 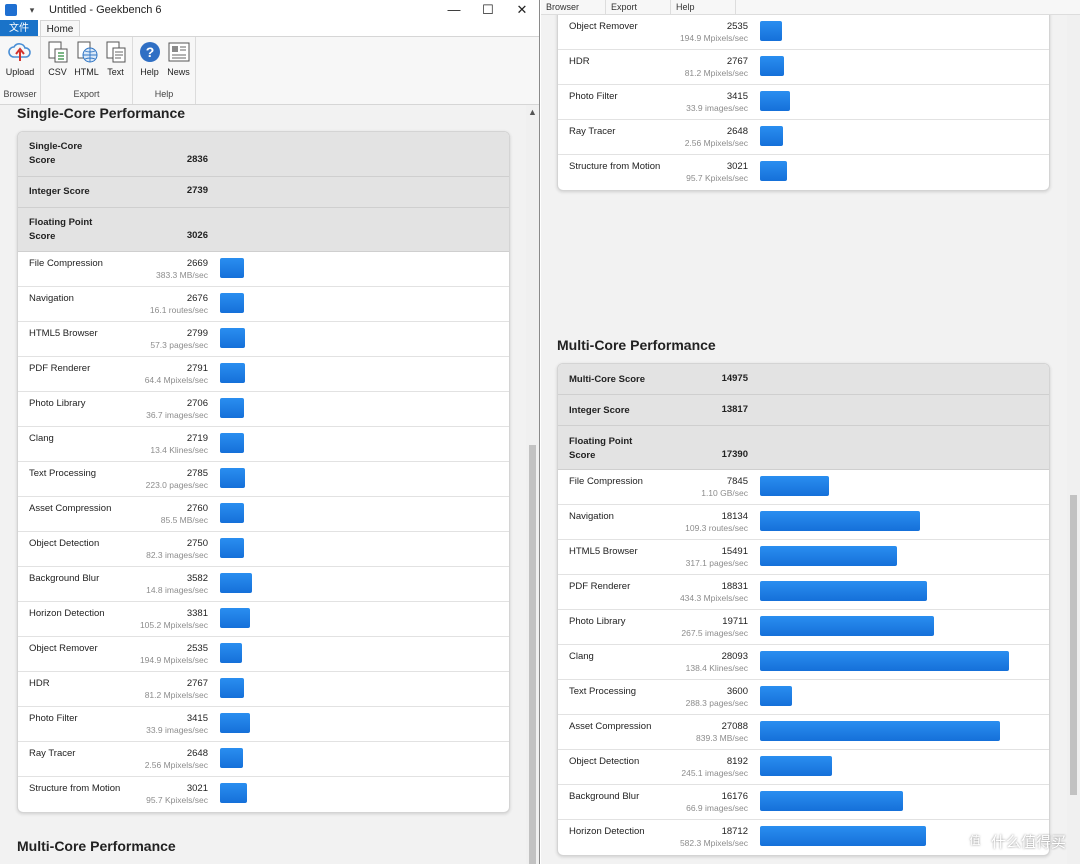 What do you see at coordinates (573, 7) in the screenshot?
I see `menu-browser: Browser` at bounding box center [573, 7].